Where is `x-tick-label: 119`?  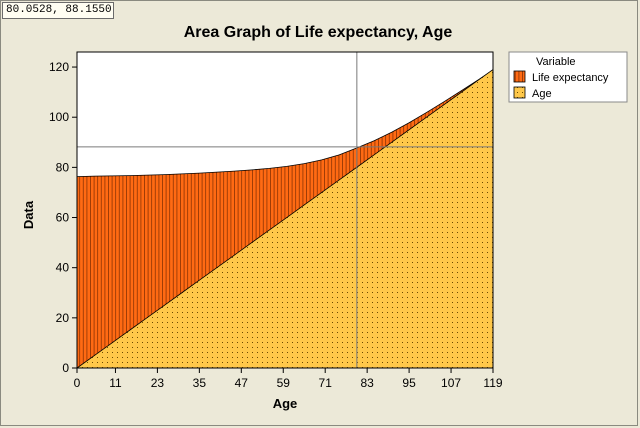
x-tick-label: 119 is located at coordinates (492, 383).